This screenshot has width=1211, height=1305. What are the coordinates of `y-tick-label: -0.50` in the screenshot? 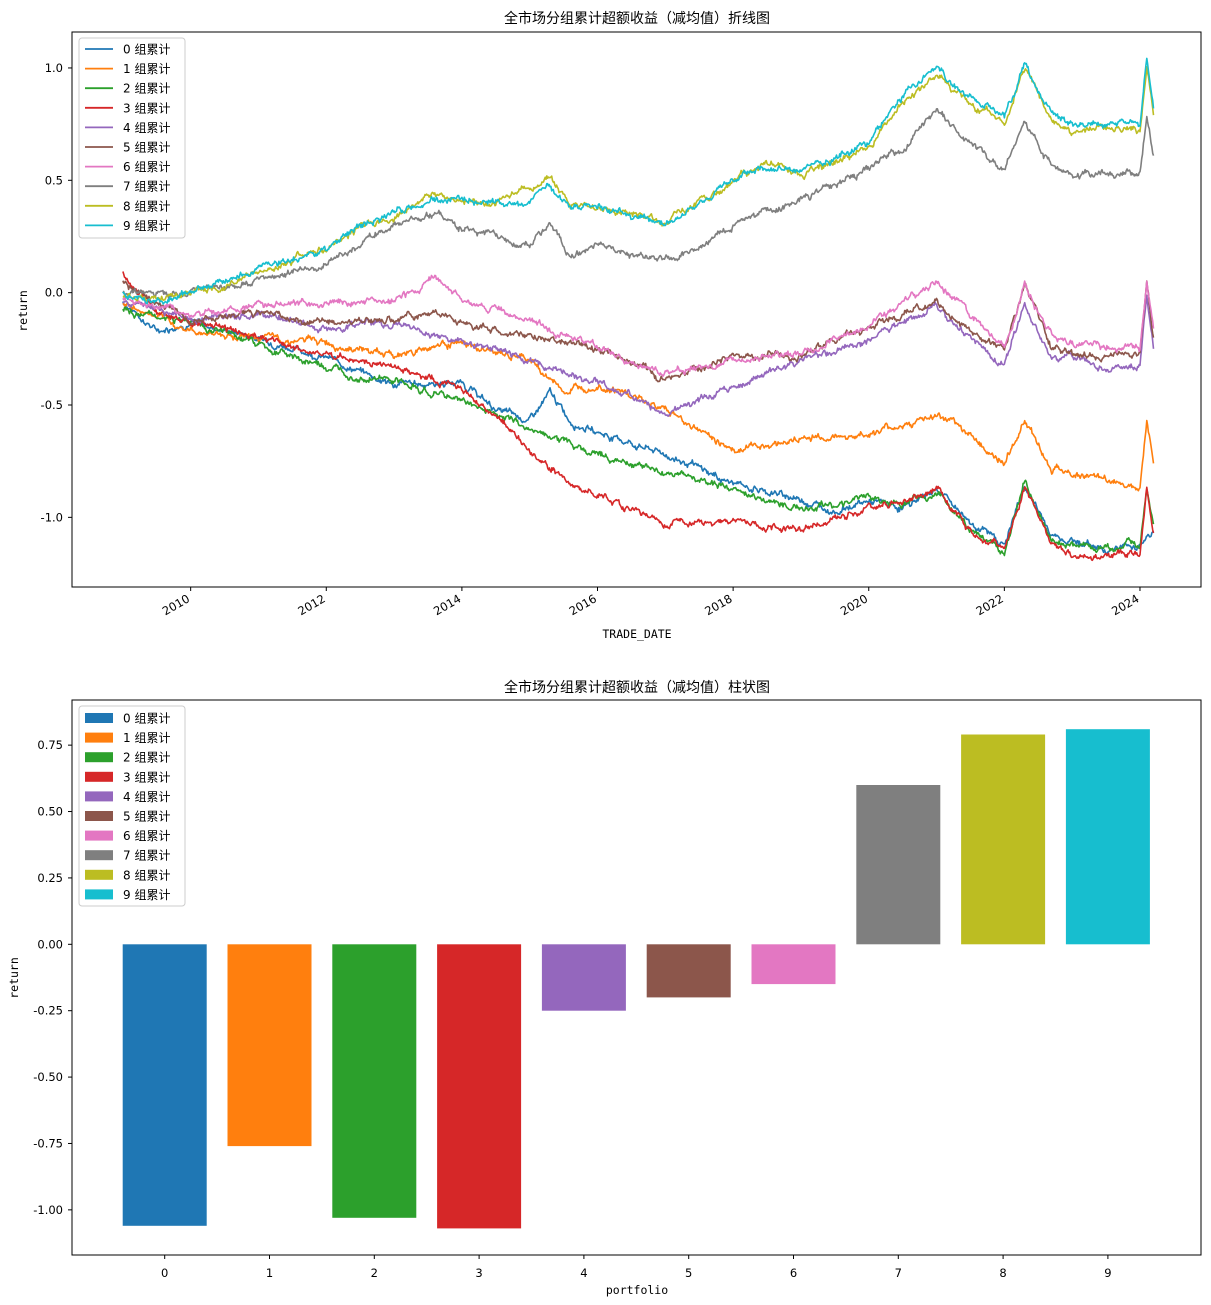 It's located at (48, 1077).